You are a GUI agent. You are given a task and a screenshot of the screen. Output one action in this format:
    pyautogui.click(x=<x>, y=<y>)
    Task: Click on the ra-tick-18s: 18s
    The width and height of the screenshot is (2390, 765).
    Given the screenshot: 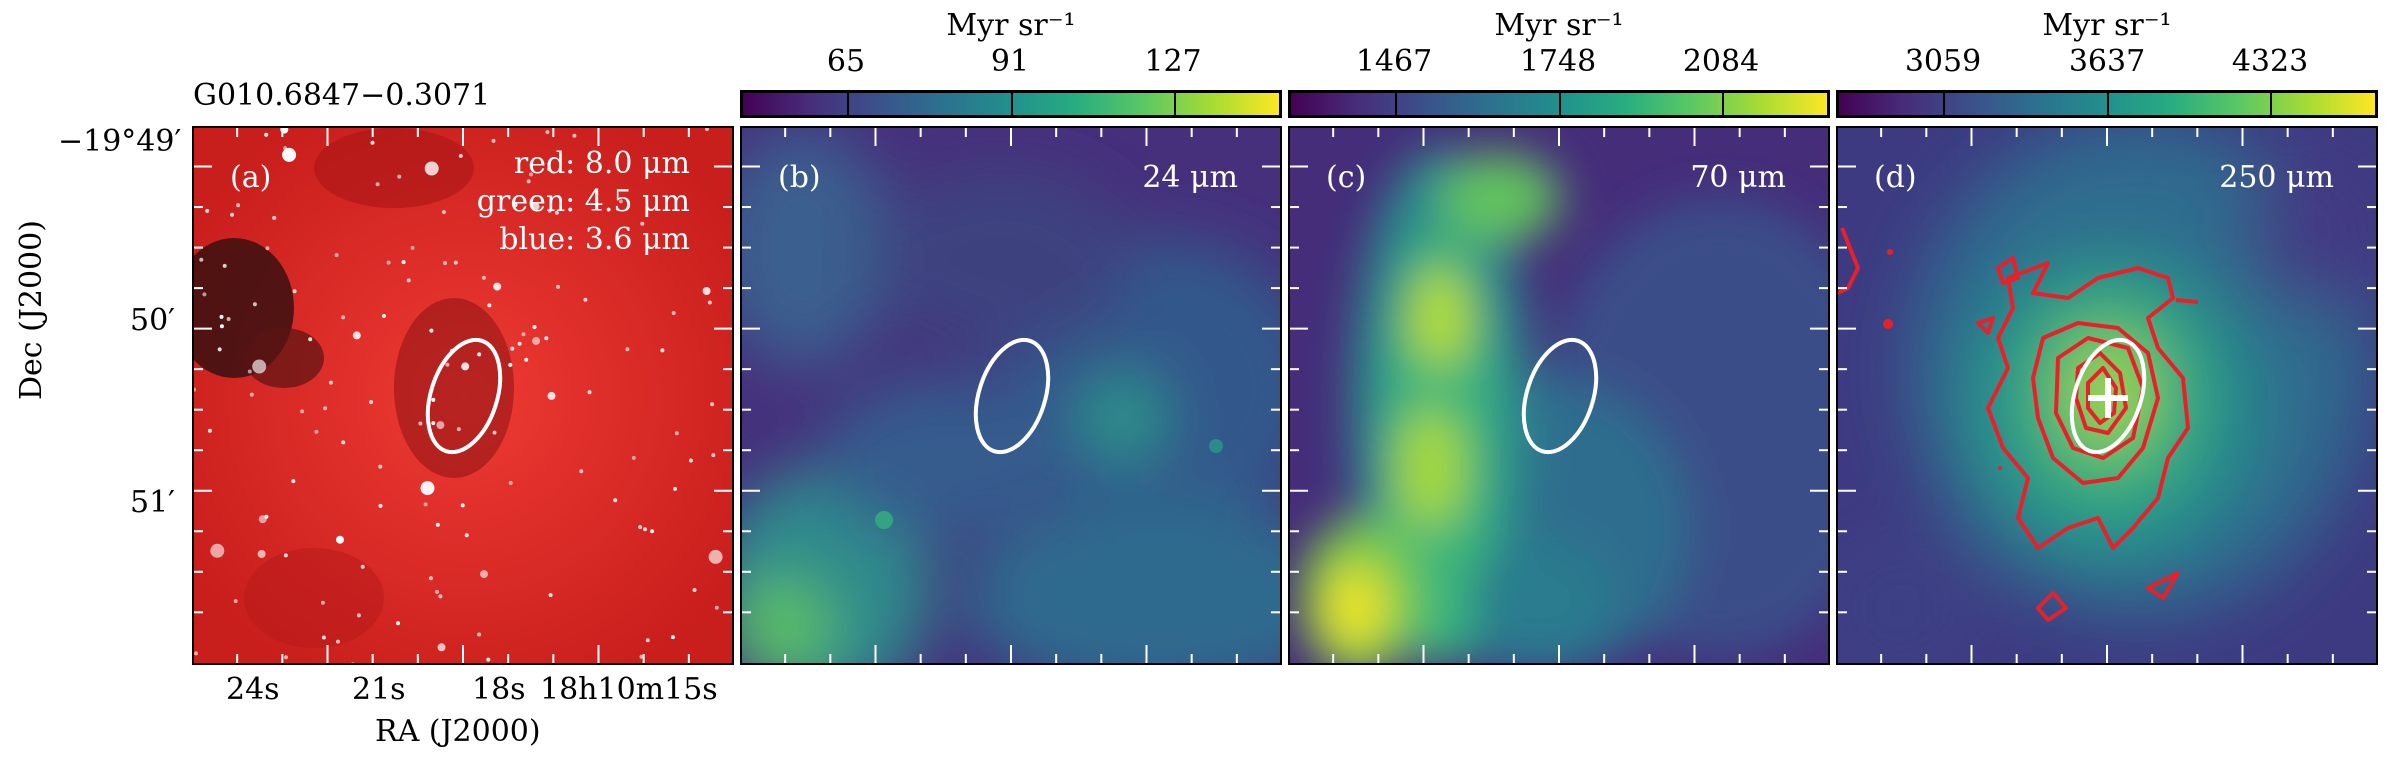 What is the action you would take?
    pyautogui.click(x=499, y=689)
    